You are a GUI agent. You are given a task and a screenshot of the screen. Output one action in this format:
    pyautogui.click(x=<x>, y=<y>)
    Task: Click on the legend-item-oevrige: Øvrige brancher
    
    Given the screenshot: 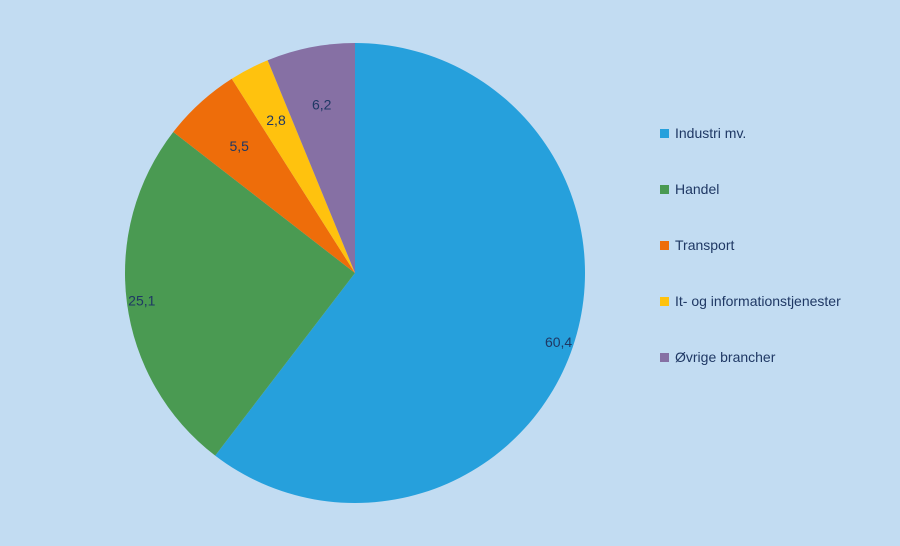 What is the action you would take?
    pyautogui.click(x=777, y=376)
    